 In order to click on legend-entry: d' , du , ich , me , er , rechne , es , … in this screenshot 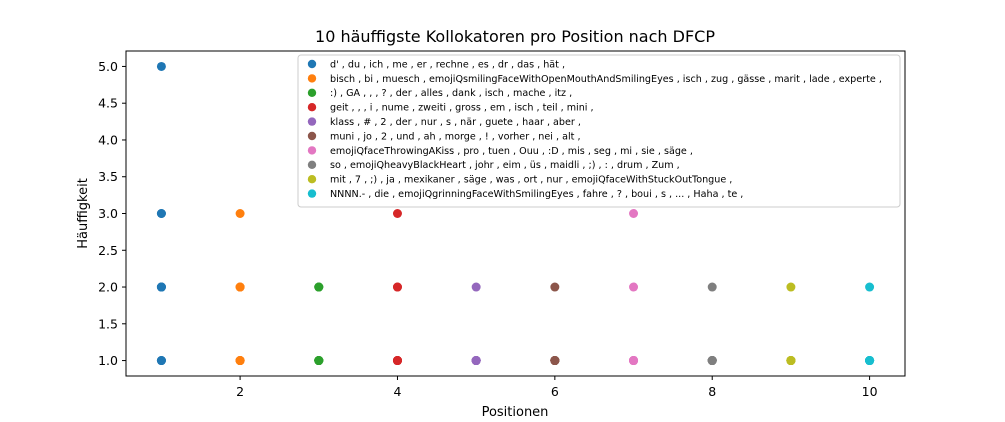, I will do `click(447, 64)`.